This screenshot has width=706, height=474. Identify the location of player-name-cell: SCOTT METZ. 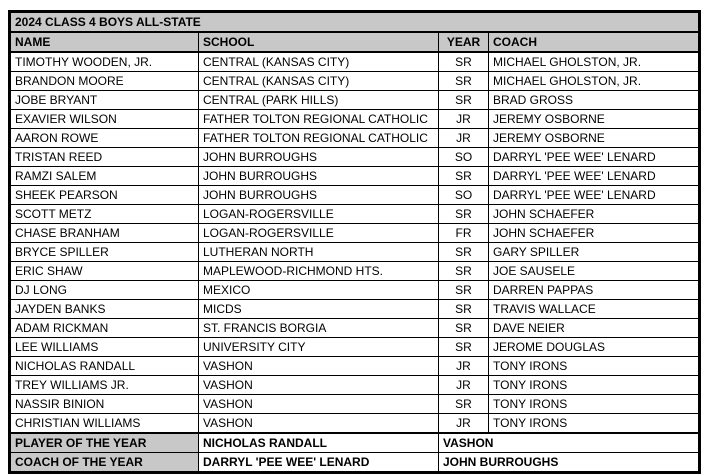
(104, 214).